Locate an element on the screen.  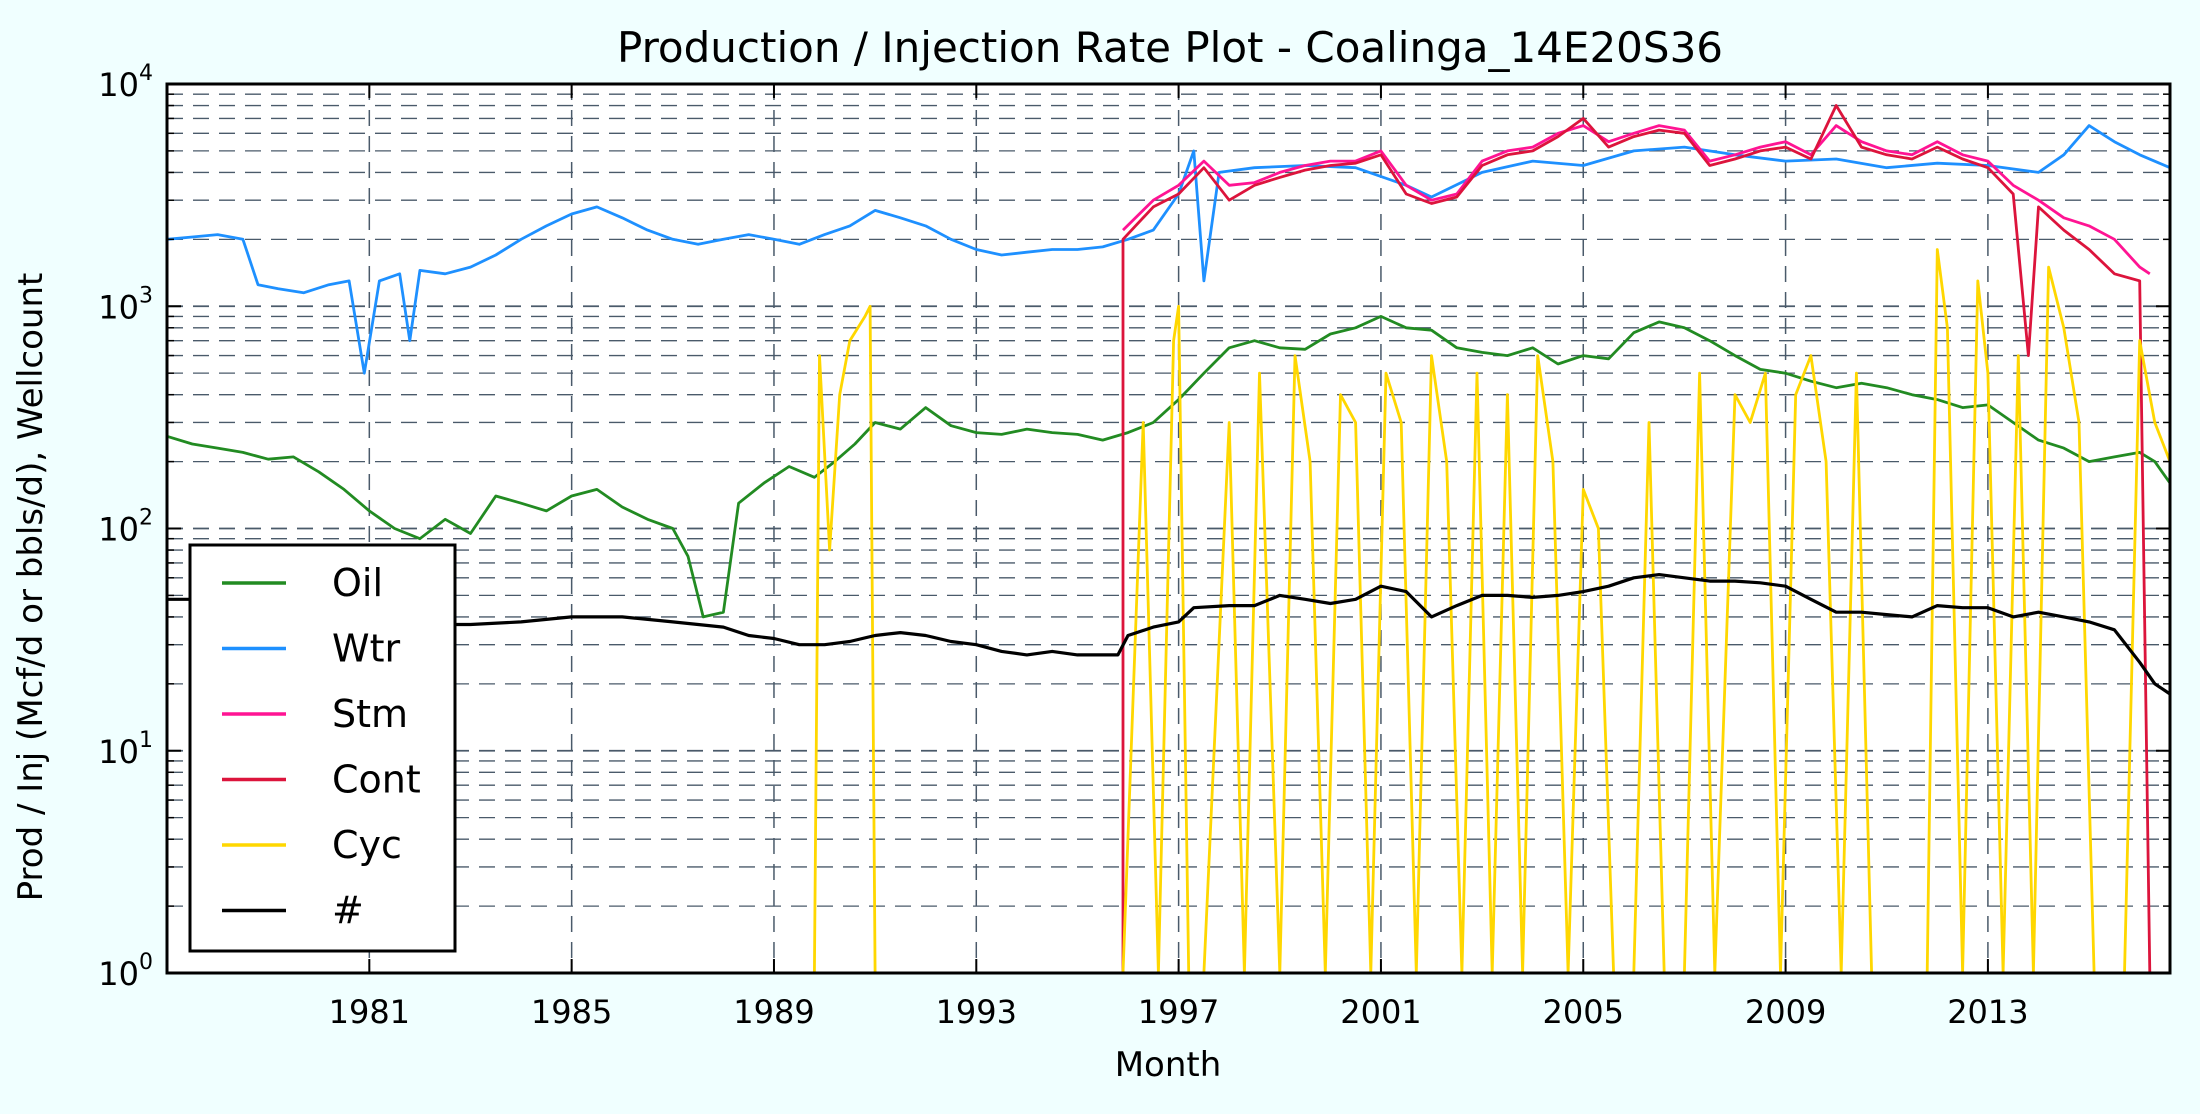
y-tick-label: 10² is located at coordinates (125, 527).